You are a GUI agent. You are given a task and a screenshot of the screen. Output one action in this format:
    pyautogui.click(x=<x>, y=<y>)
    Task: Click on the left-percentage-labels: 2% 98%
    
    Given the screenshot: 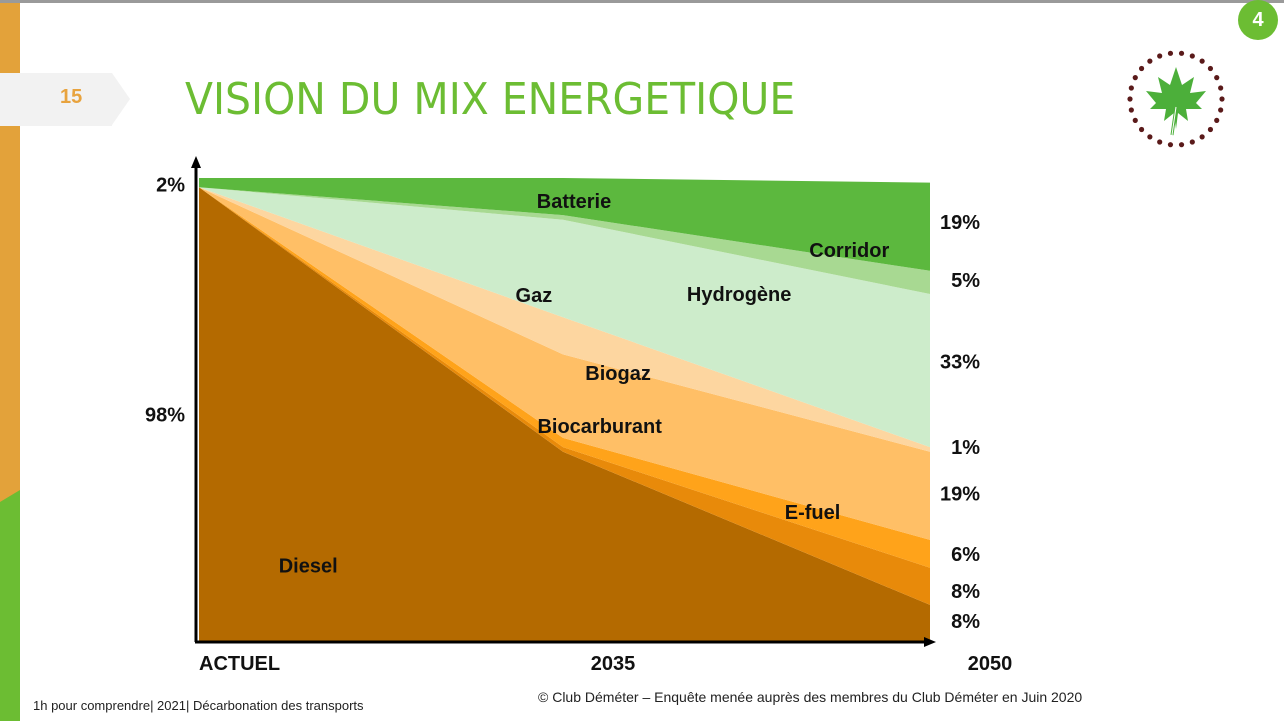 What is the action you would take?
    pyautogui.click(x=165, y=300)
    